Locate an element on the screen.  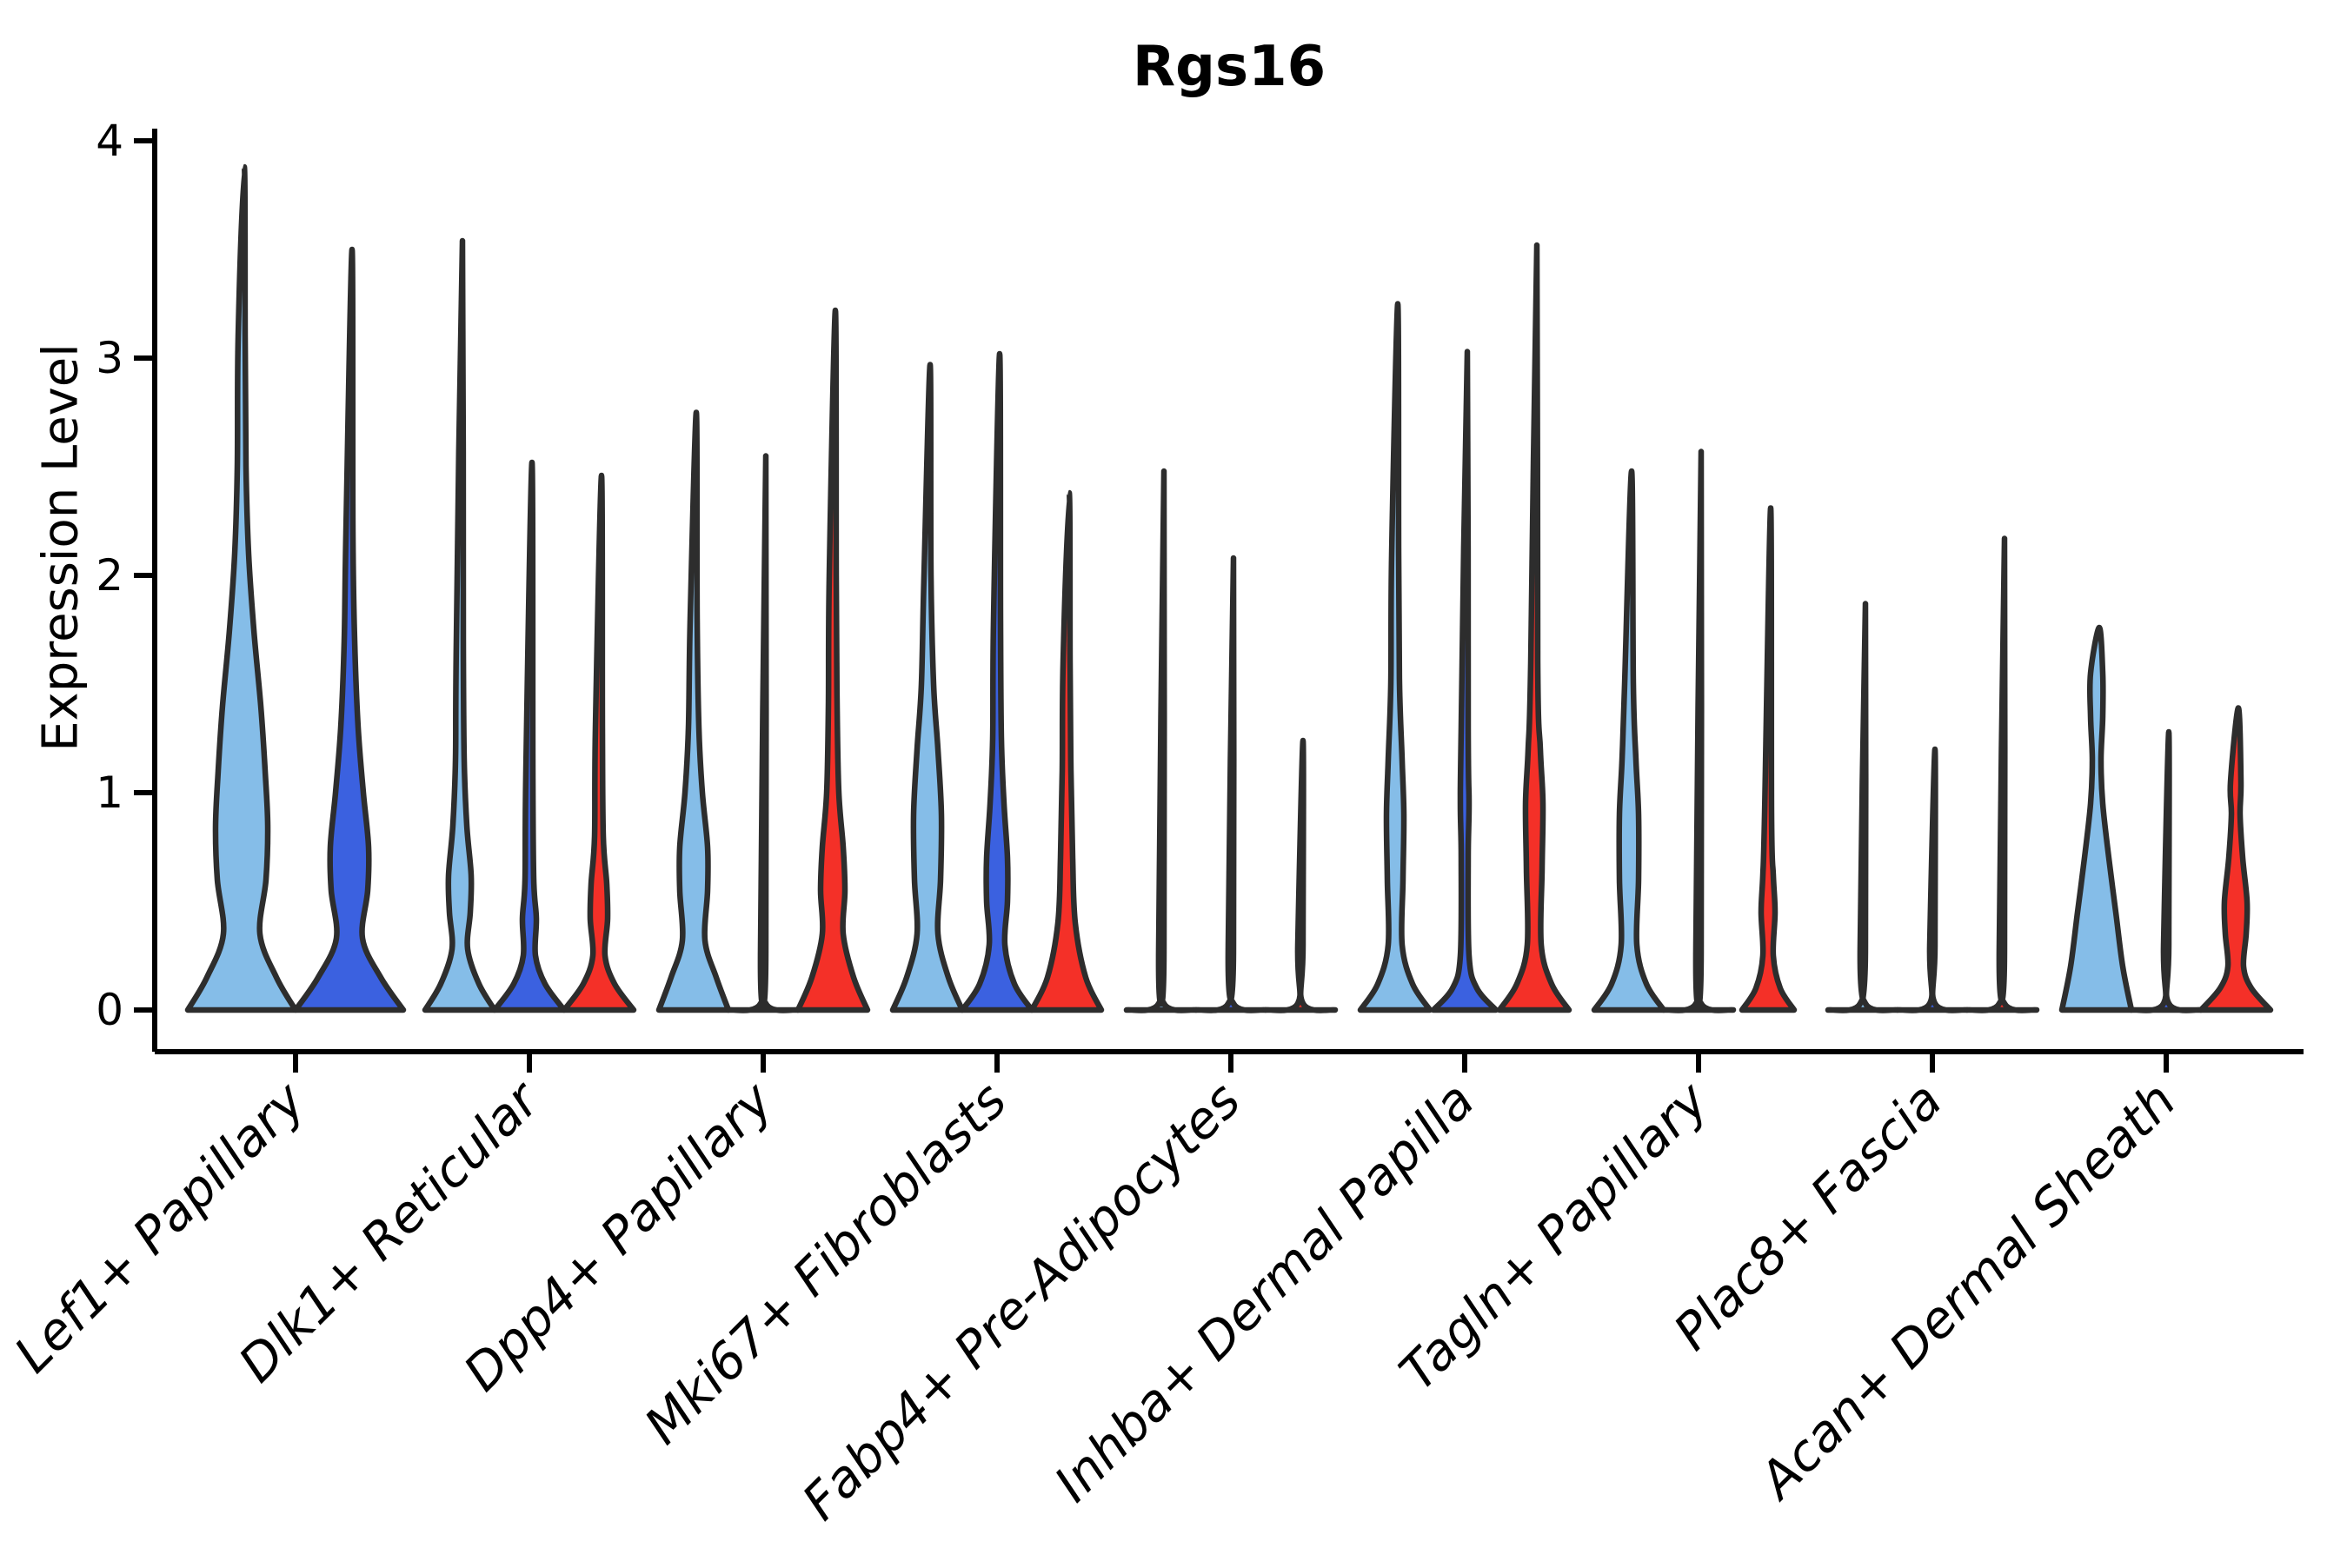
violin-1-light-blue is located at coordinates (460, 625).